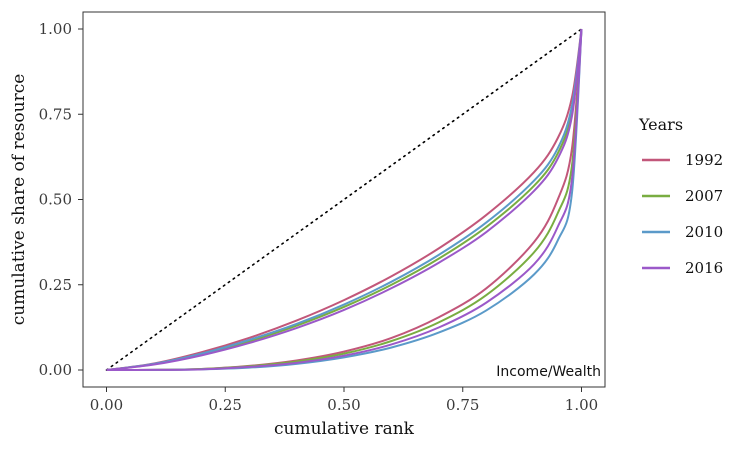 The height and width of the screenshot is (450, 750). Describe the element at coordinates (343, 405) in the screenshot. I see `x-tick-label: 0.50` at that location.